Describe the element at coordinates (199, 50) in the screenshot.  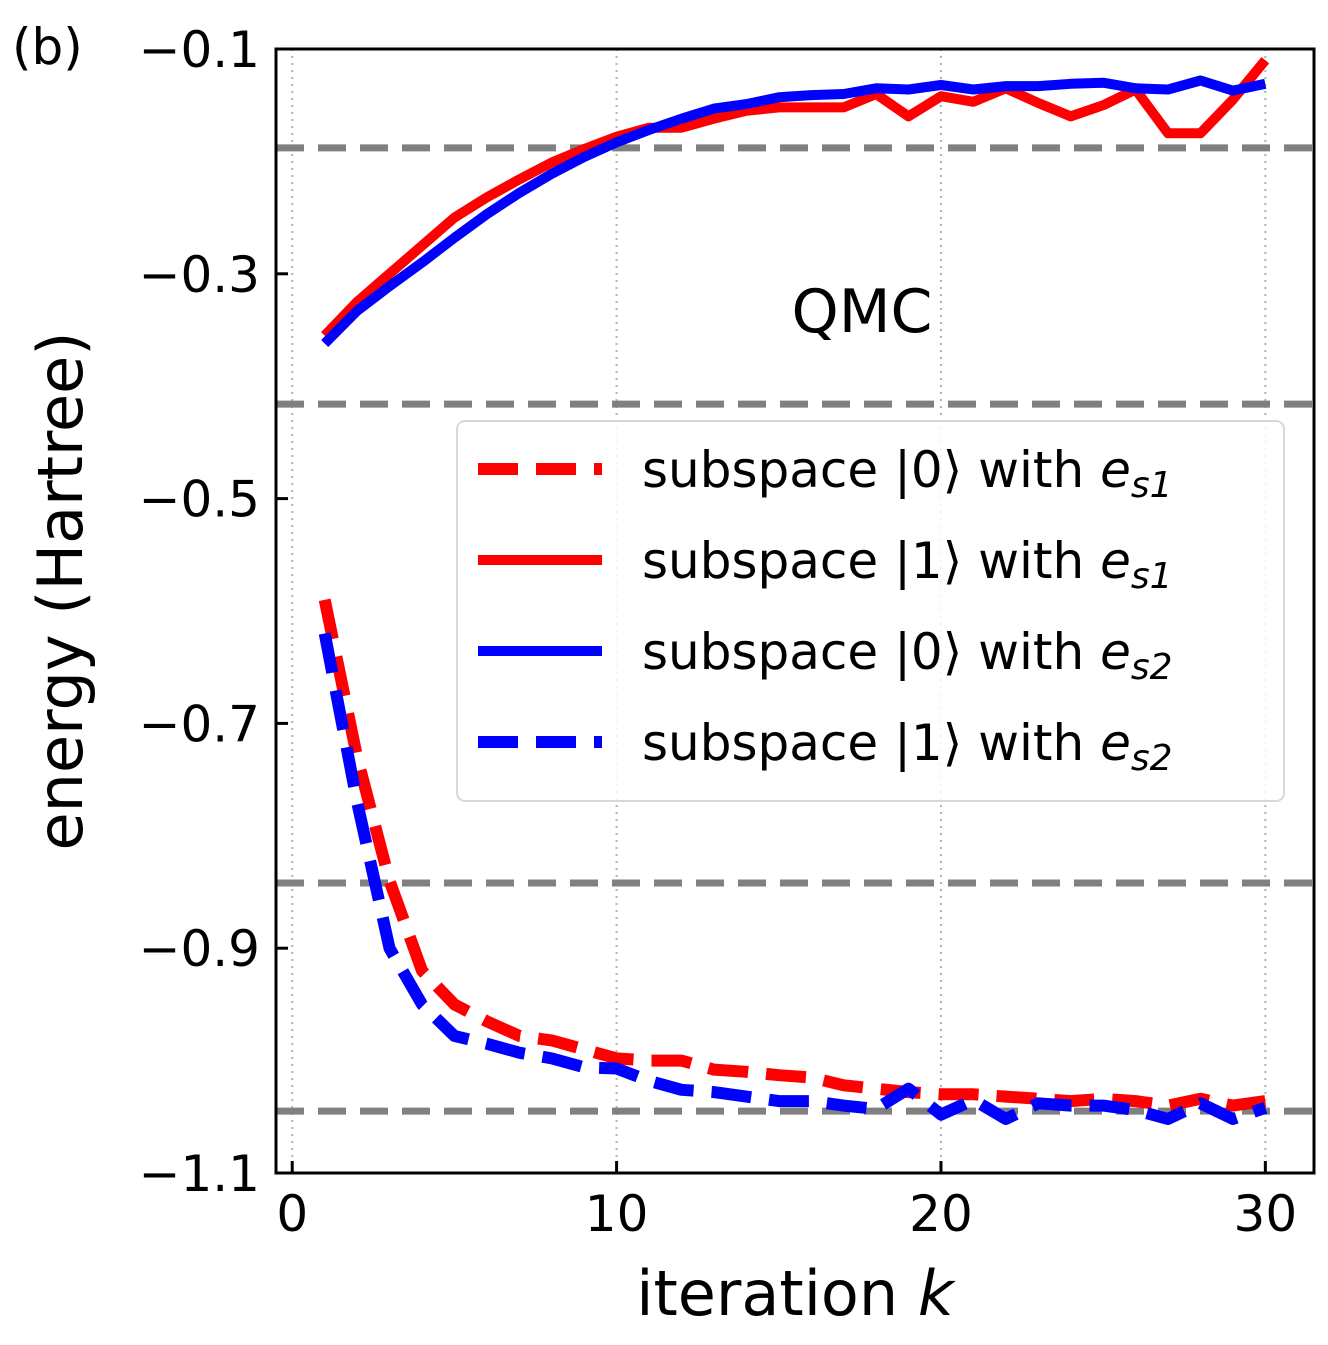
I see `y-tick-label-0: −0.1` at that location.